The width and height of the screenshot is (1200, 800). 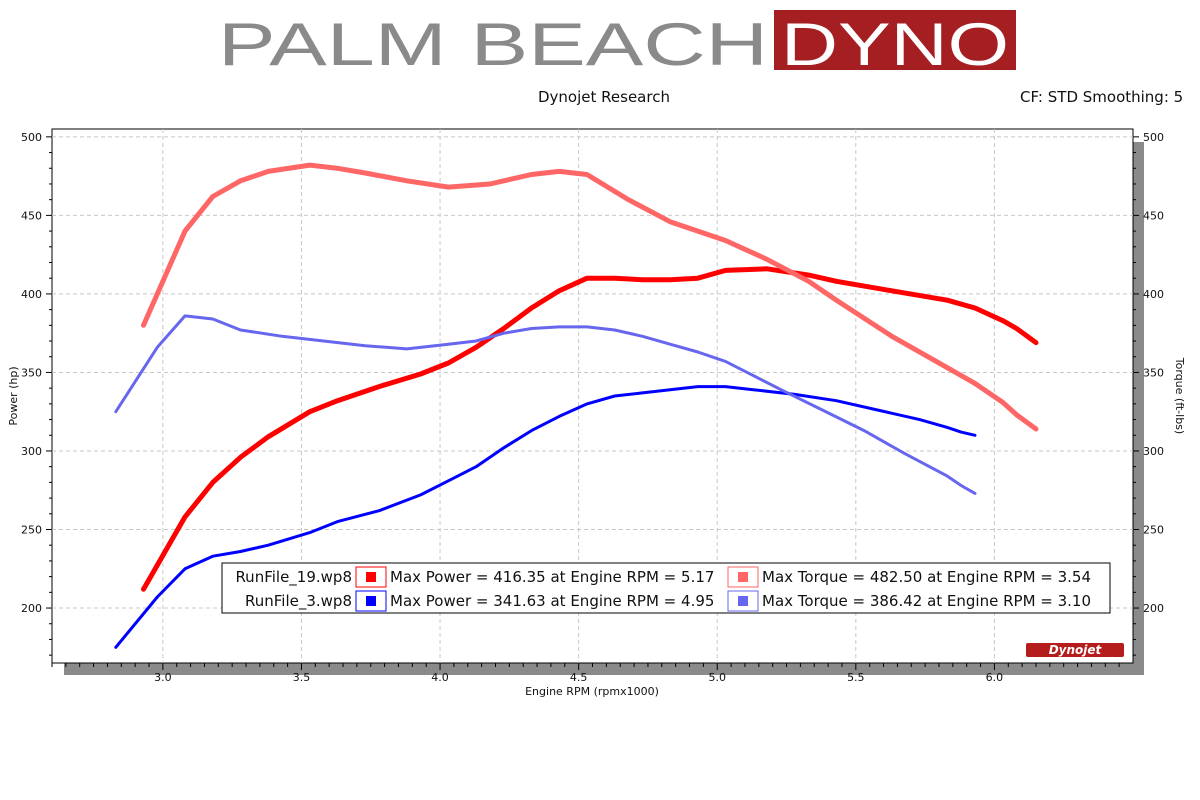 I want to click on y-tick-label-left: 250, so click(x=31, y=530).